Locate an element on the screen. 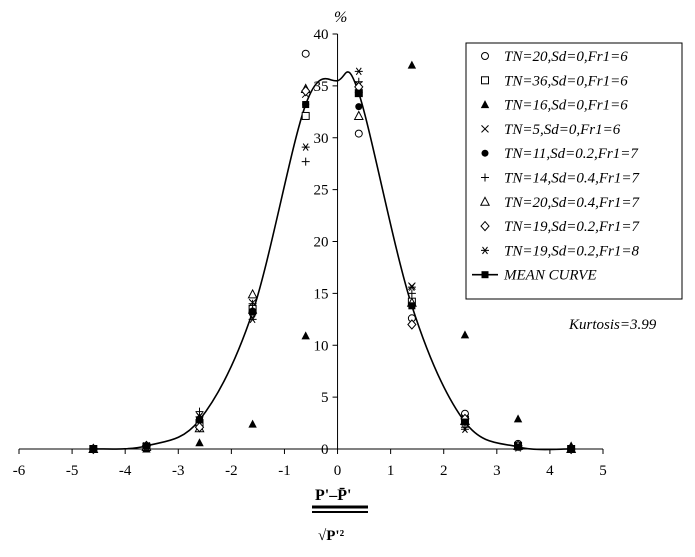 Image resolution: width=695 pixels, height=557 pixels. y-tick-label: 30 is located at coordinates (321, 139).